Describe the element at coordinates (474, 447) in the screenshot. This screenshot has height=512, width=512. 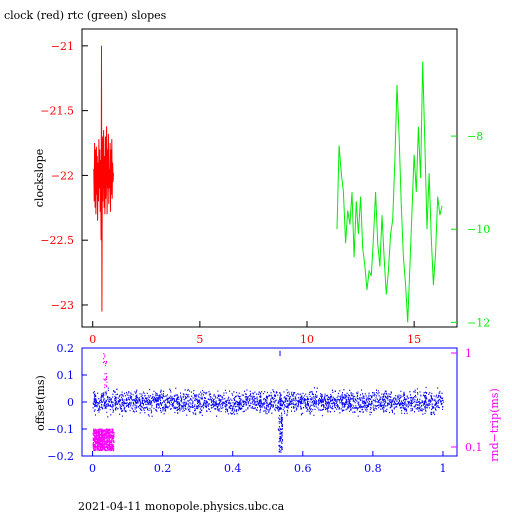
I see `bottom-right-tick-label: 0.1` at that location.